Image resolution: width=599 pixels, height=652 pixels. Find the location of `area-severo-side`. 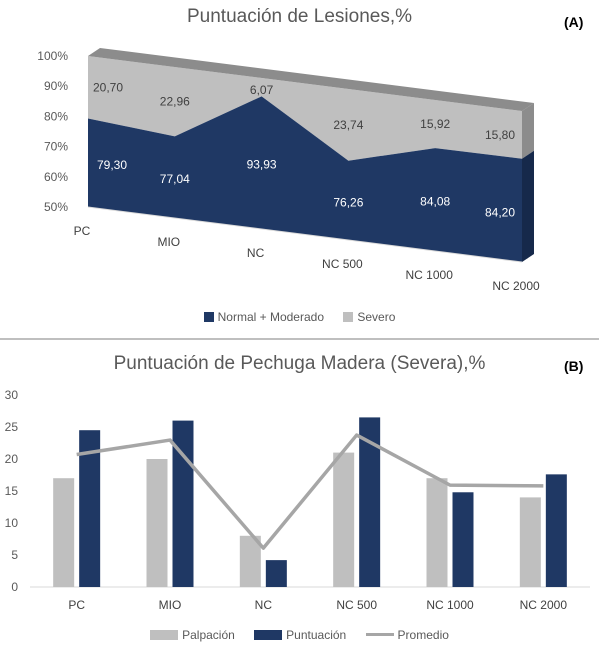

area-severo-side is located at coordinates (528, 131).